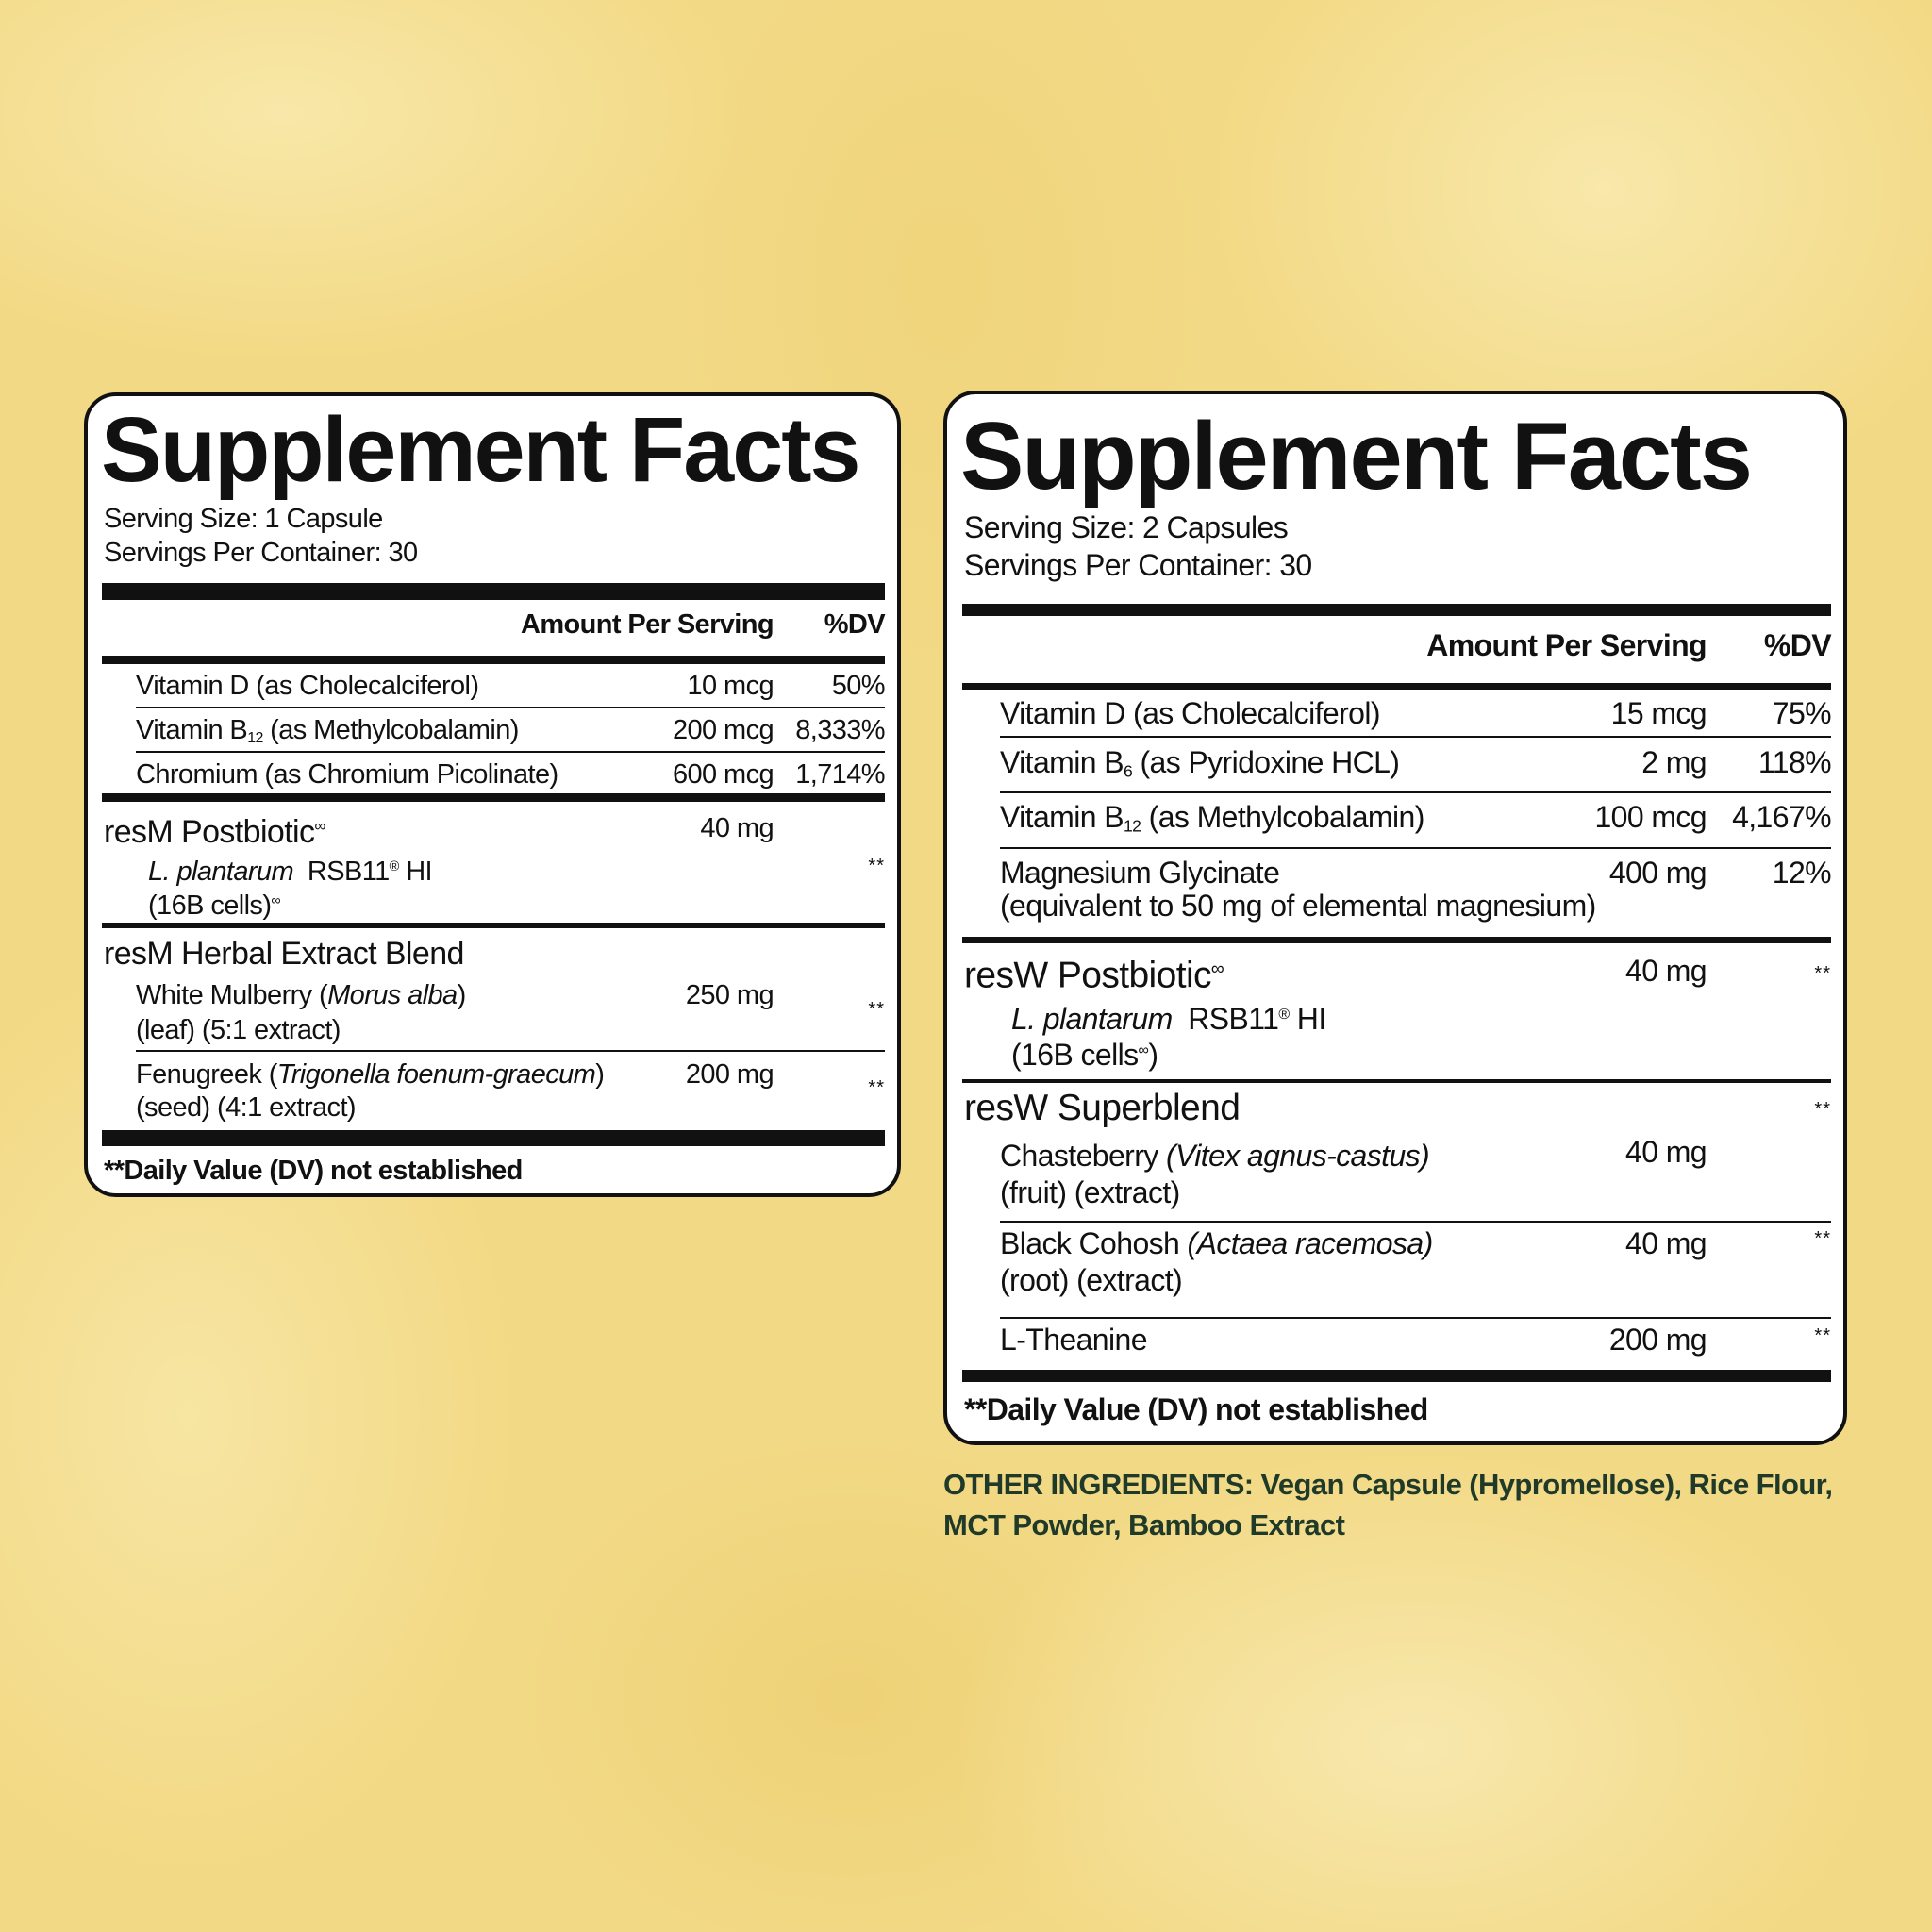 The width and height of the screenshot is (1932, 1932). Describe the element at coordinates (1090, 1192) in the screenshot. I see `blend-item-detail: (fruit) (extract)` at that location.